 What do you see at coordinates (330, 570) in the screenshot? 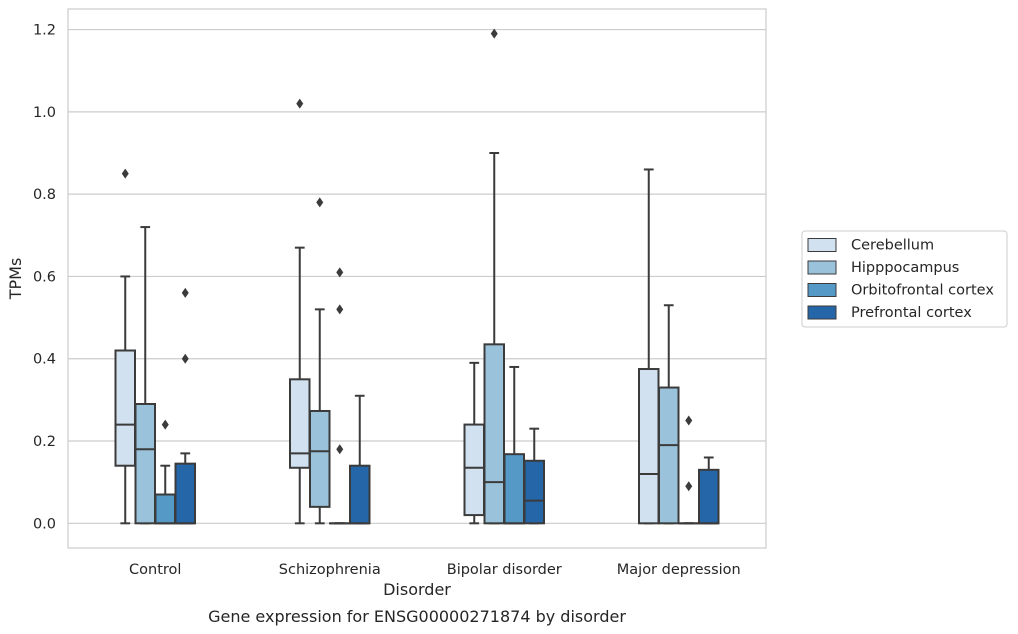
I see `x-tick-label: Schizophrenia` at bounding box center [330, 570].